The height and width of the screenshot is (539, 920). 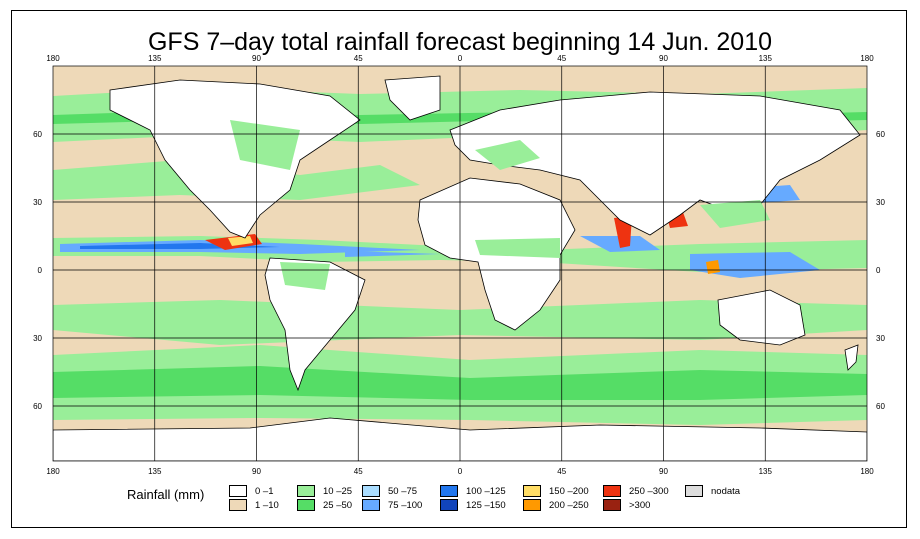 What do you see at coordinates (569, 505) in the screenshot?
I see `legend-label: 200 –250` at bounding box center [569, 505].